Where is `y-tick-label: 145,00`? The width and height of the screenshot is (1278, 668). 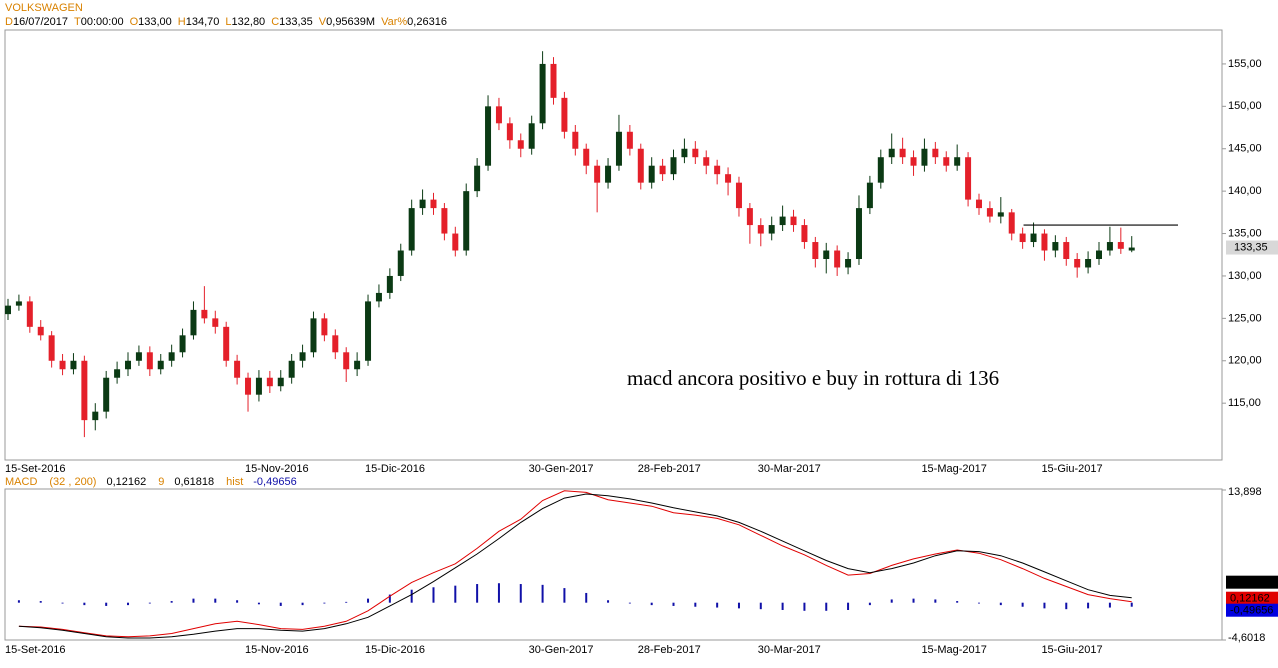
y-tick-label: 145,00 is located at coordinates (1245, 149).